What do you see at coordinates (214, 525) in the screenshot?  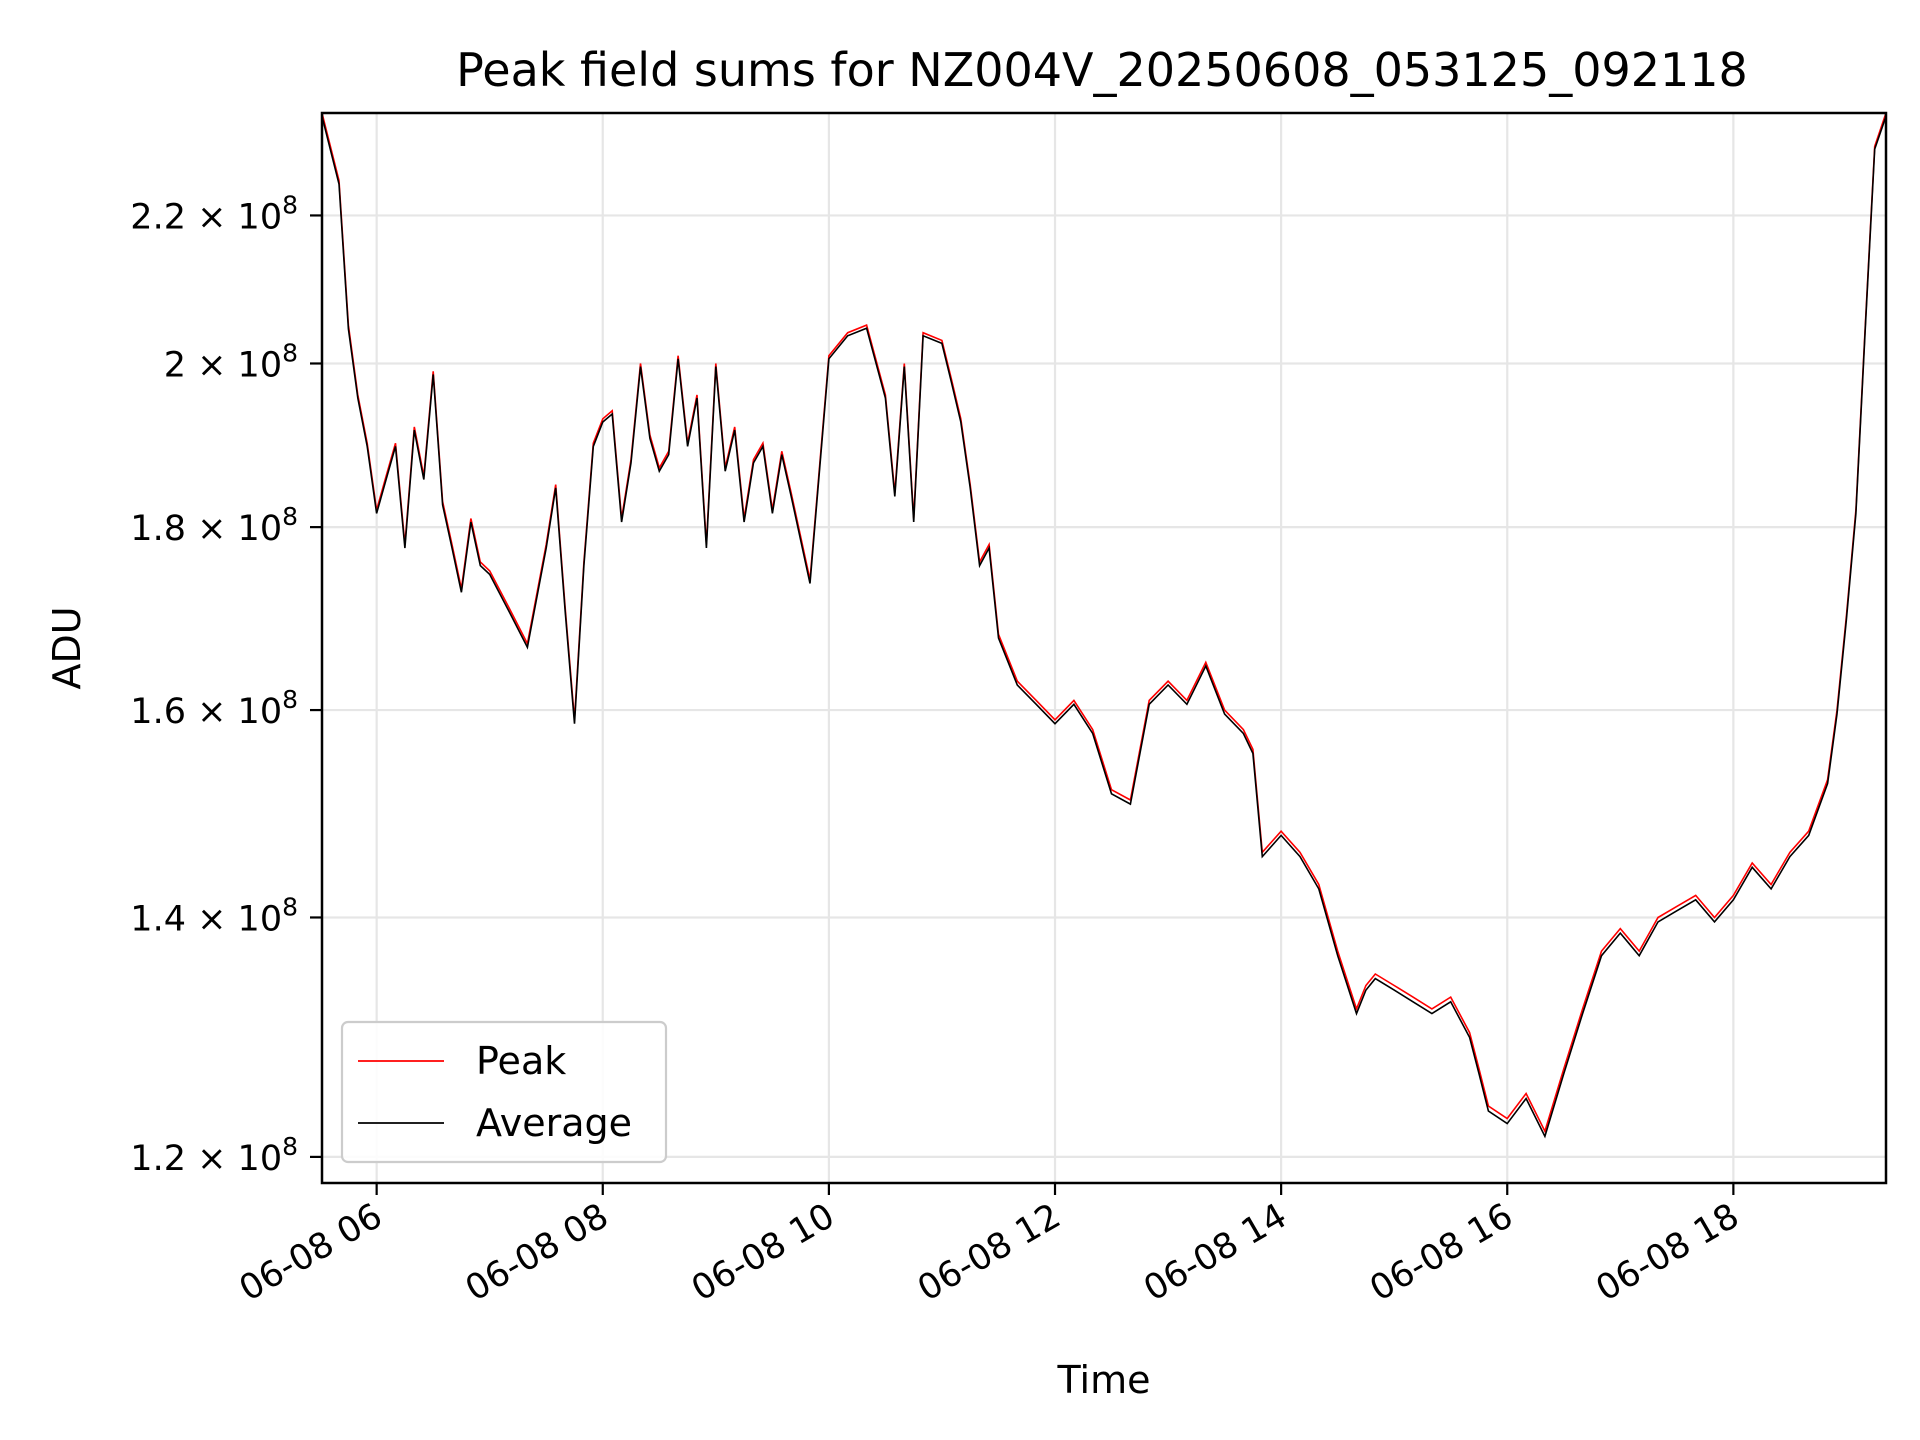 I see `y-tick-label: 1.8 × 108` at bounding box center [214, 525].